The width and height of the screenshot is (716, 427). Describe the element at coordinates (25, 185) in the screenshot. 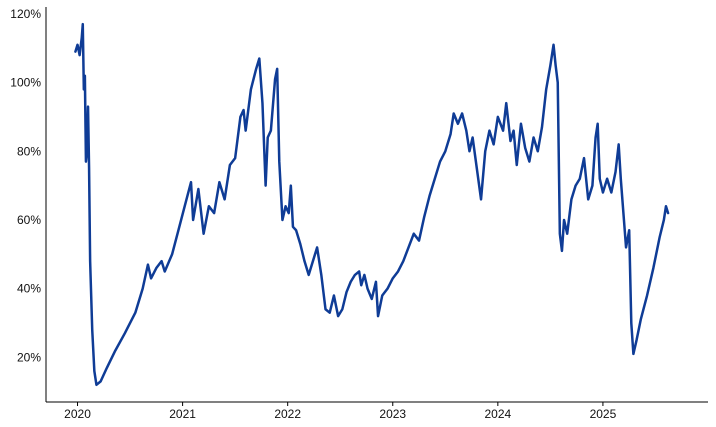

I see `y-axis-ticks: 20% 40% 60% 80% 100% 120%` at that location.